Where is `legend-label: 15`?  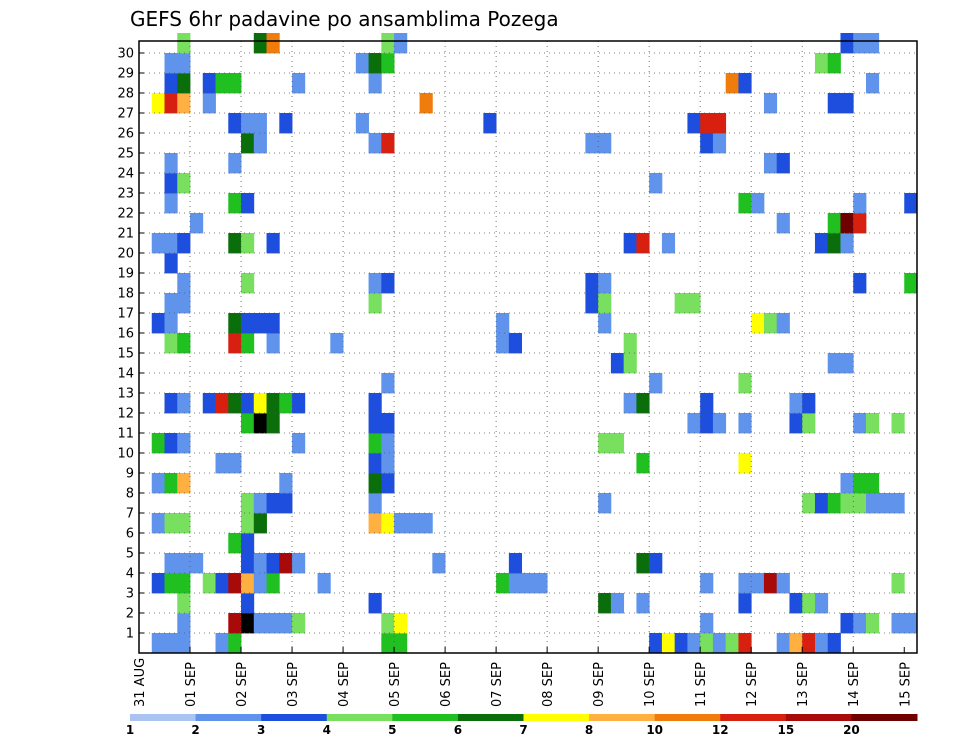
legend-label: 15 is located at coordinates (785, 730).